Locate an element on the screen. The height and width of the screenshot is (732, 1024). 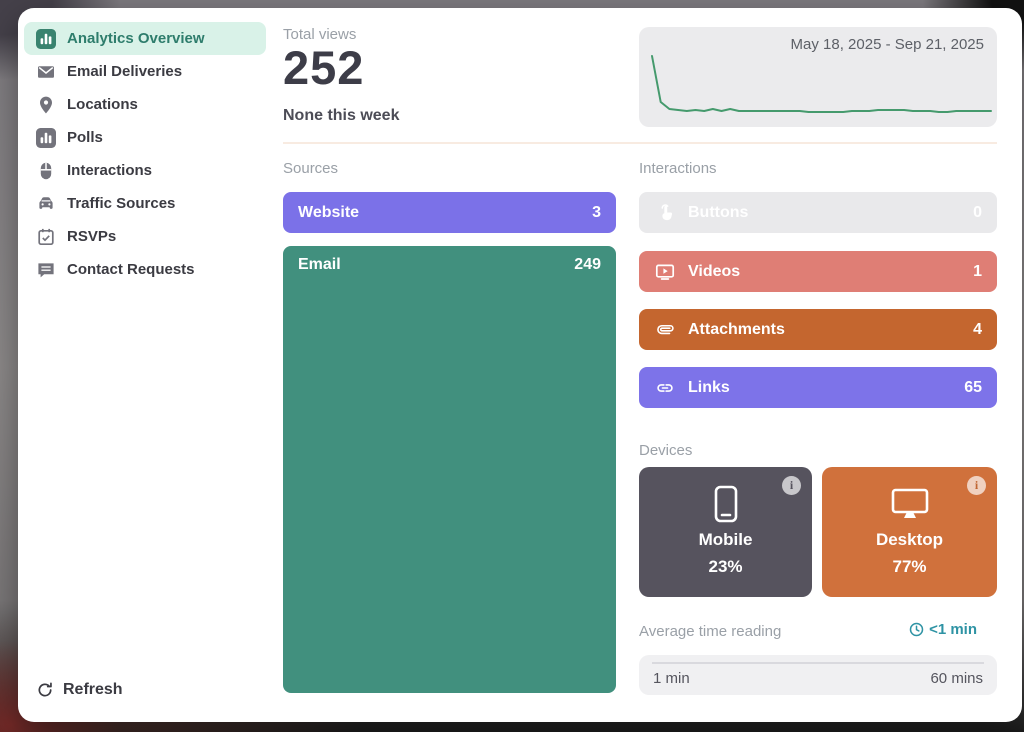
paperclip-icon is located at coordinates (665, 330).